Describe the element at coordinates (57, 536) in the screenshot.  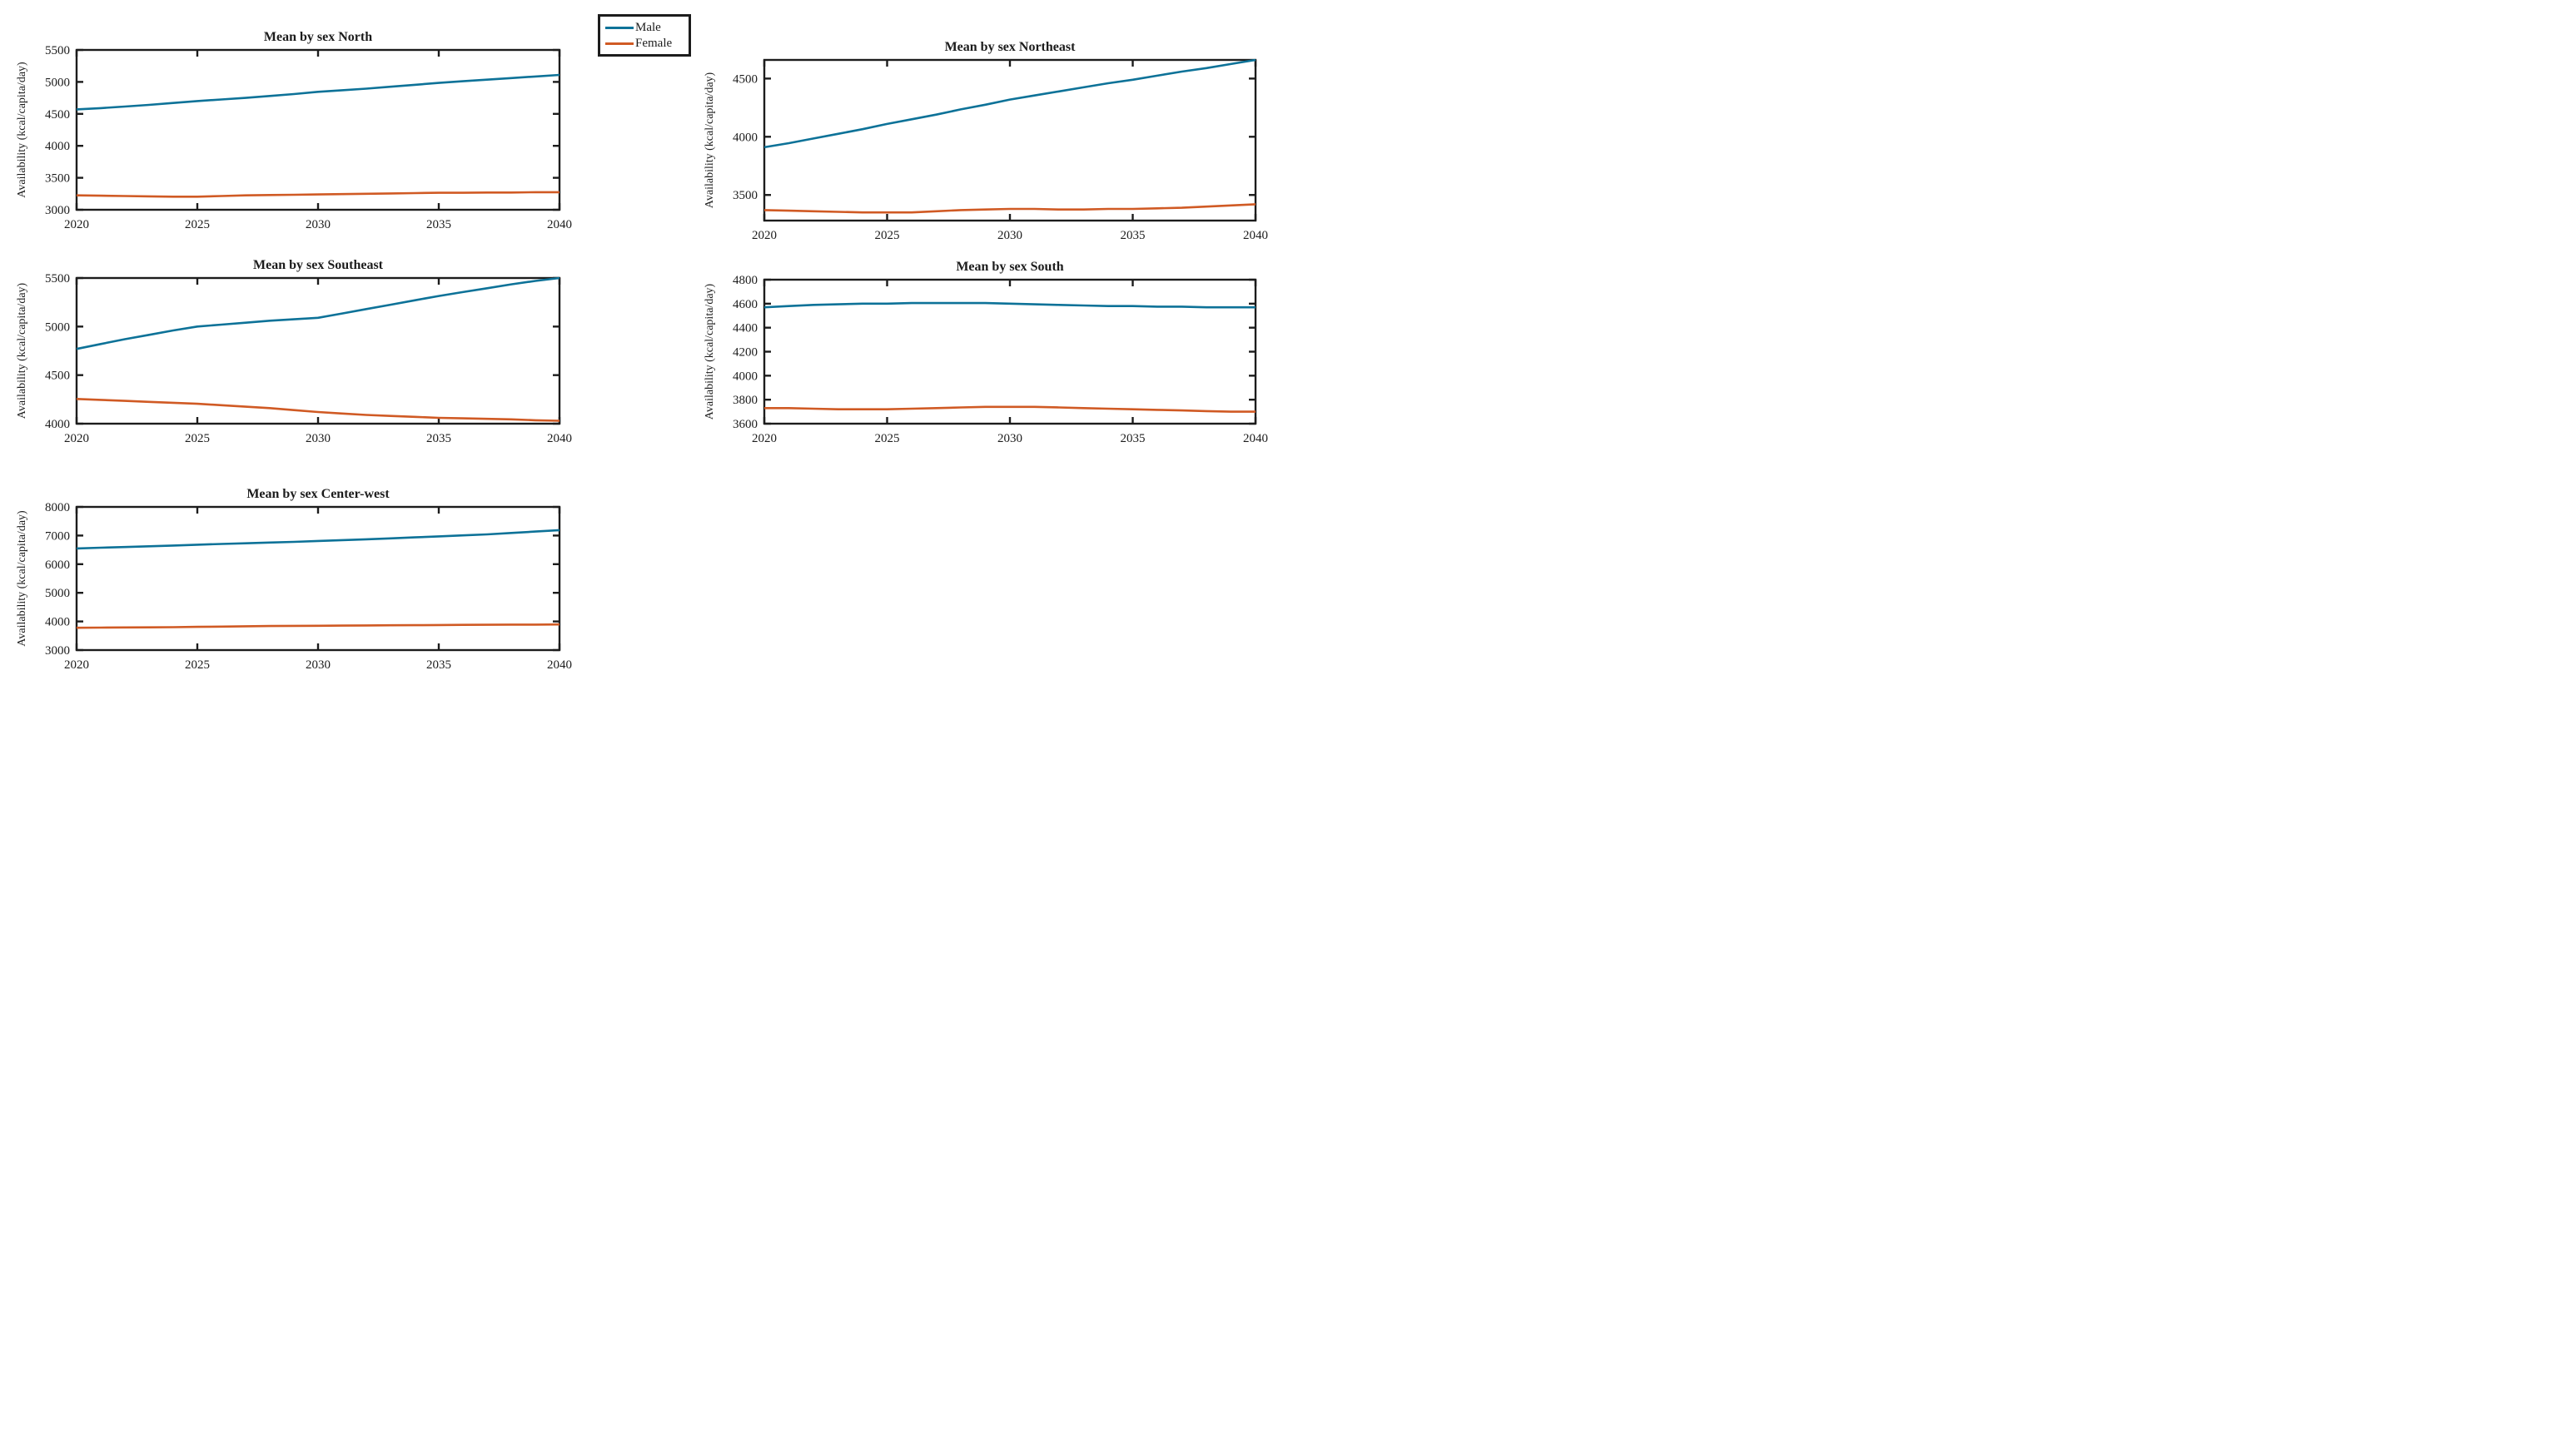
I see `y-tick-label: 7000` at that location.